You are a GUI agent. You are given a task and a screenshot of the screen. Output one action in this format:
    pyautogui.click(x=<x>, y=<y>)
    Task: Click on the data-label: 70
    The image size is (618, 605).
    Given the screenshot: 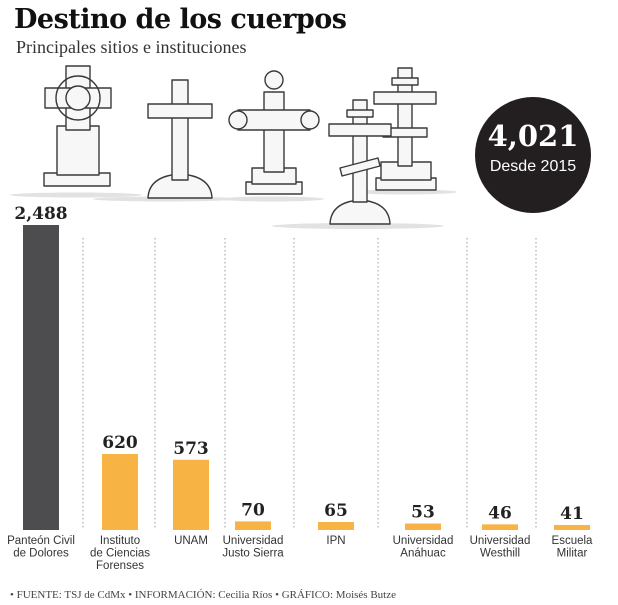 What is the action you would take?
    pyautogui.click(x=253, y=510)
    